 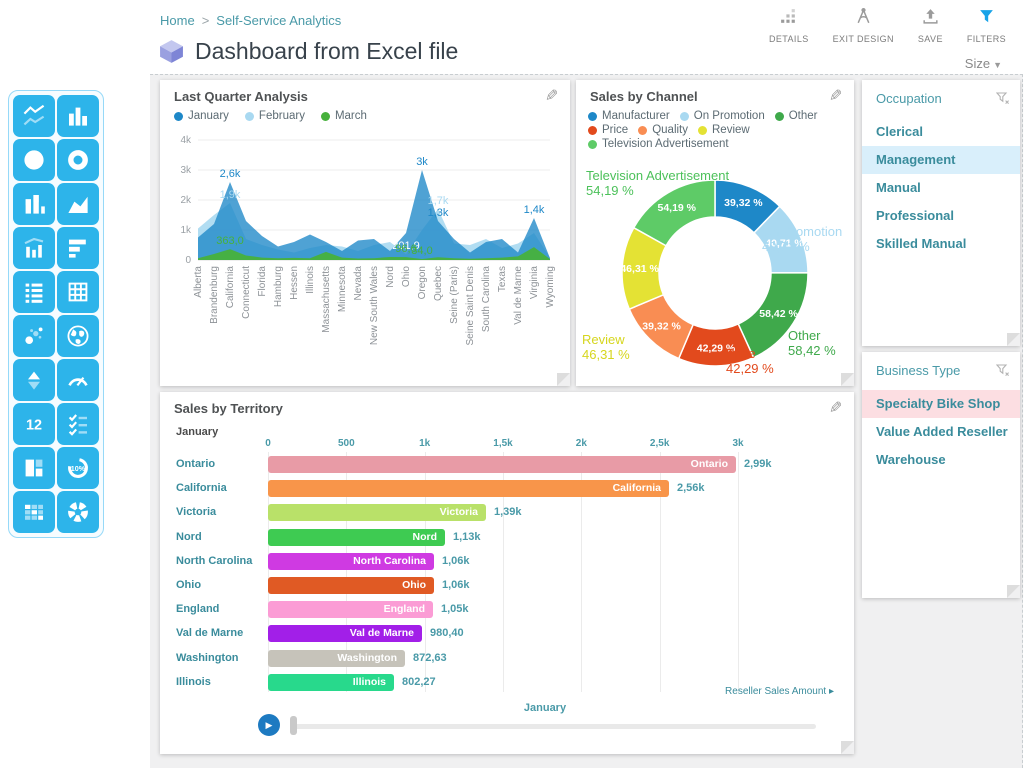 What do you see at coordinates (78, 380) in the screenshot?
I see `toolbox-item-gauge` at bounding box center [78, 380].